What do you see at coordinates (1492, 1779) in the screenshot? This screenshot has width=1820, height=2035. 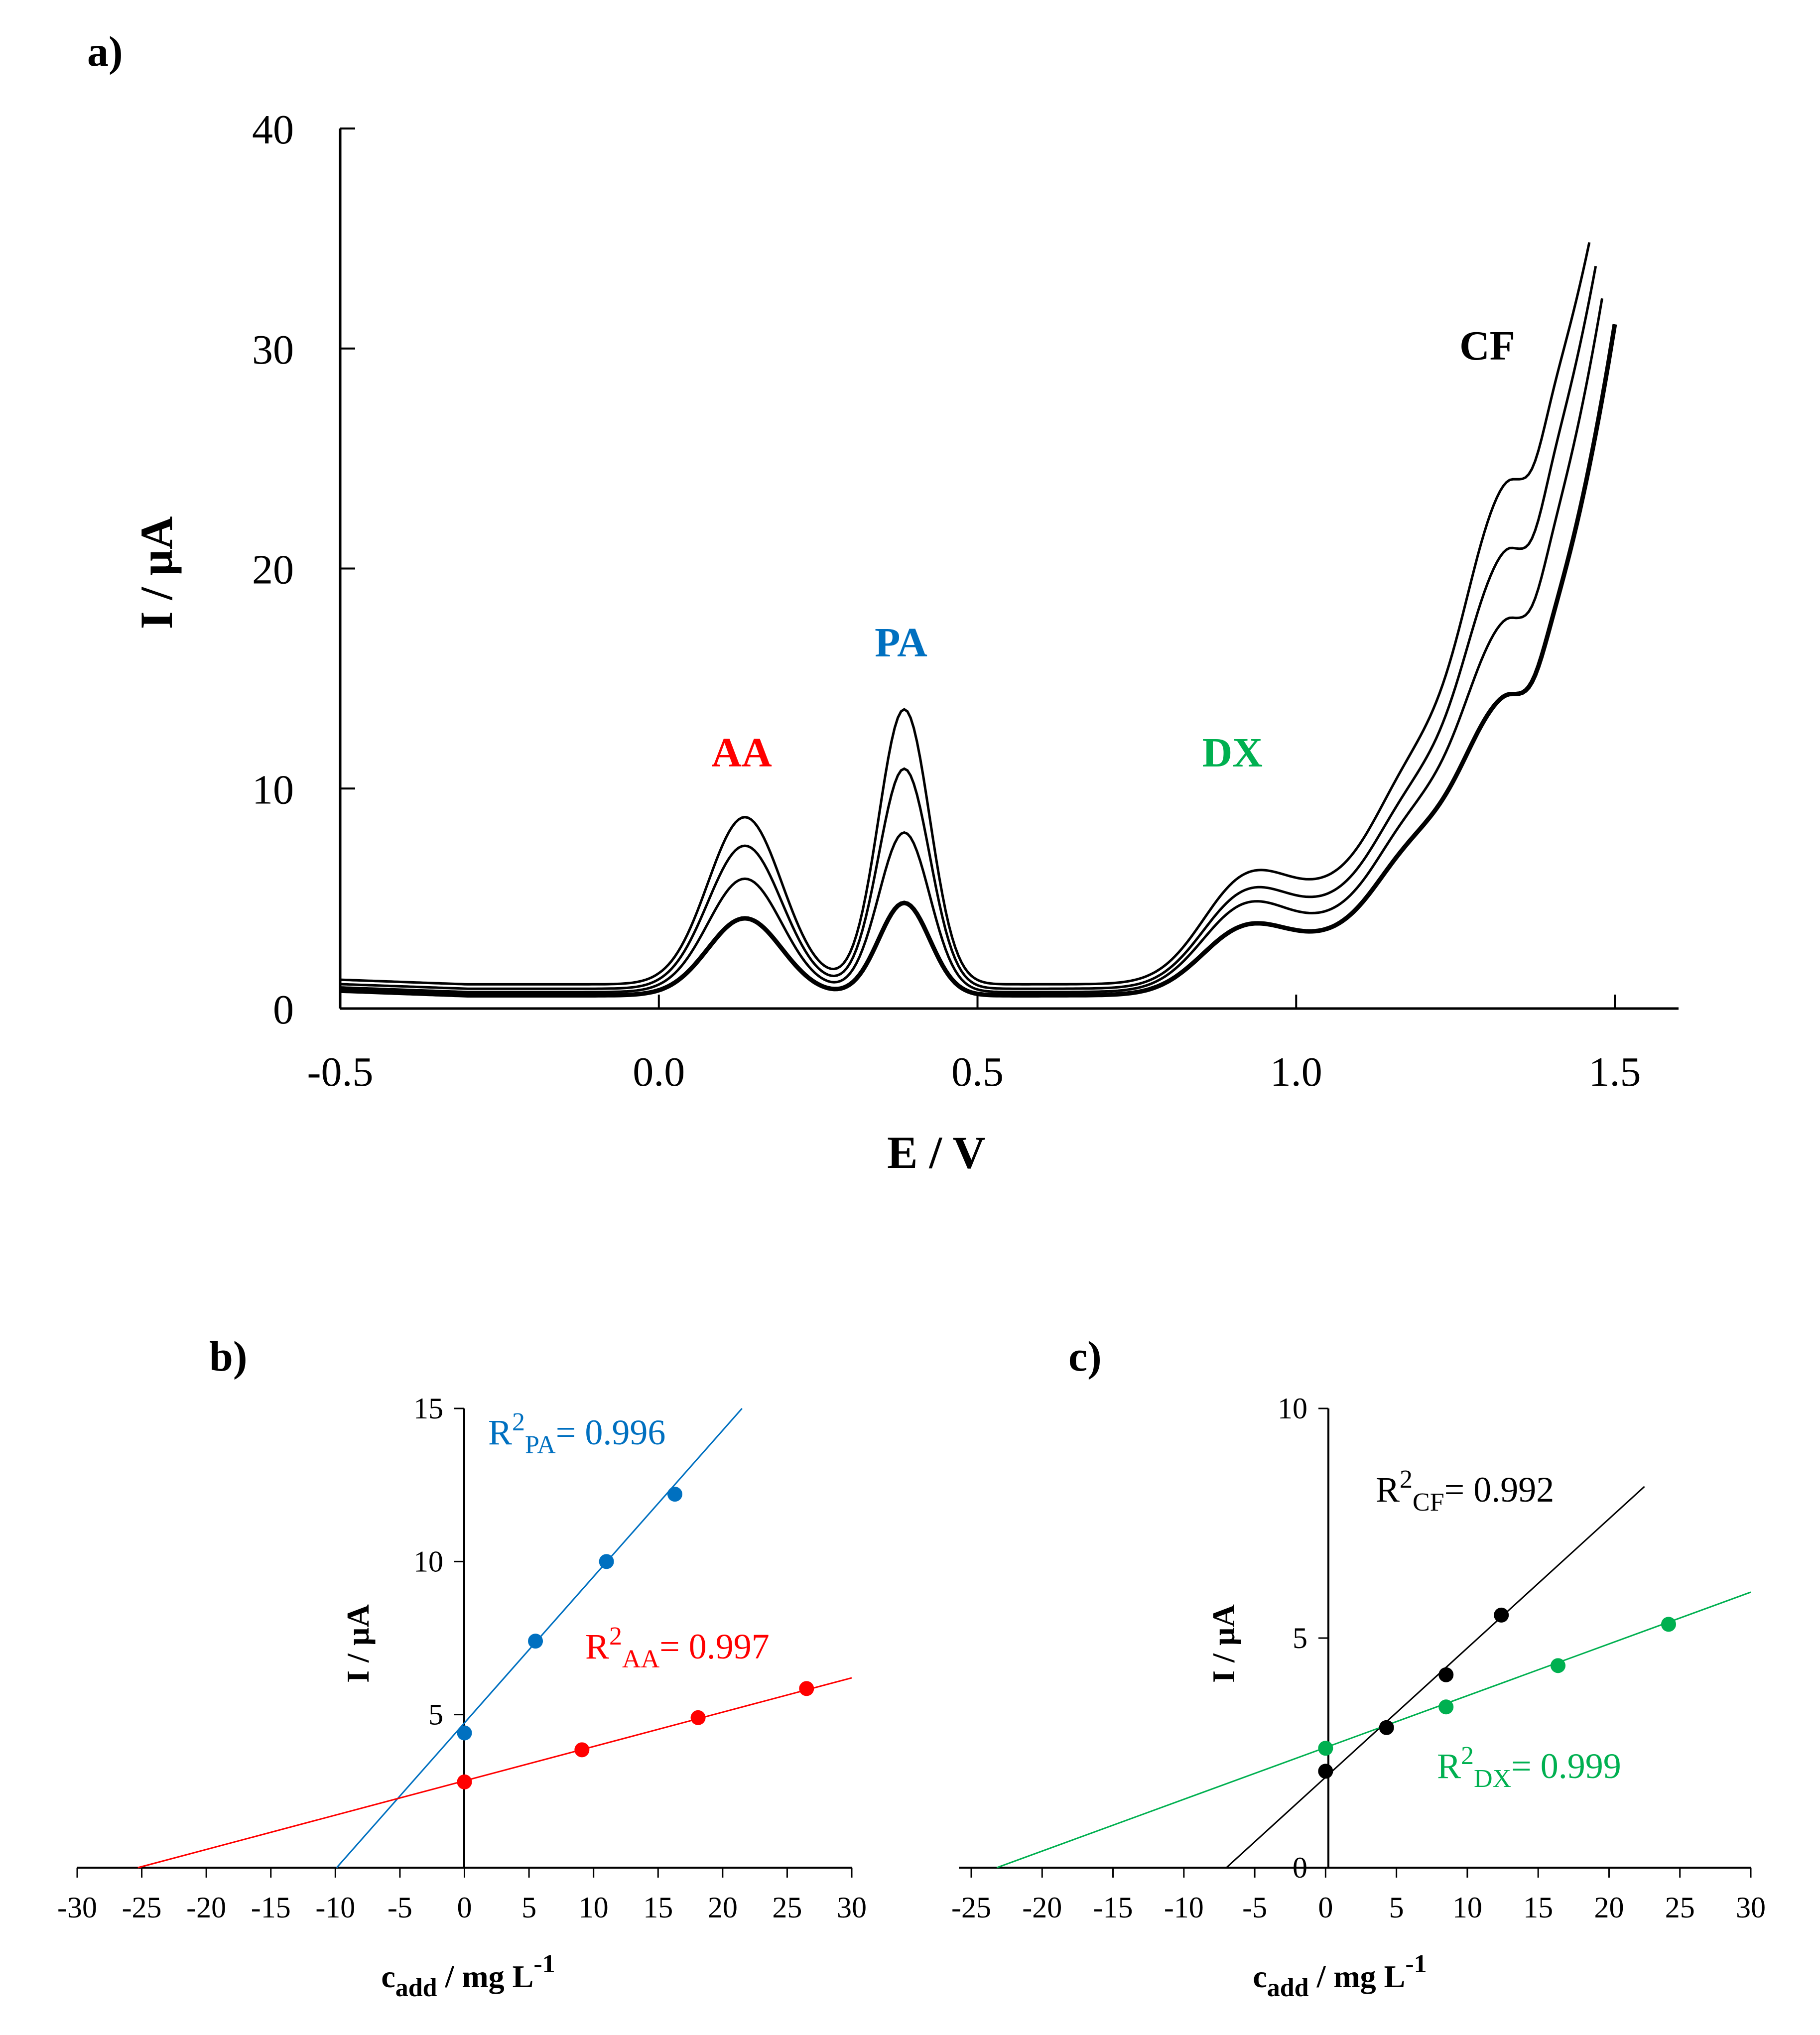 I see `r2-dx-sub: DX` at bounding box center [1492, 1779].